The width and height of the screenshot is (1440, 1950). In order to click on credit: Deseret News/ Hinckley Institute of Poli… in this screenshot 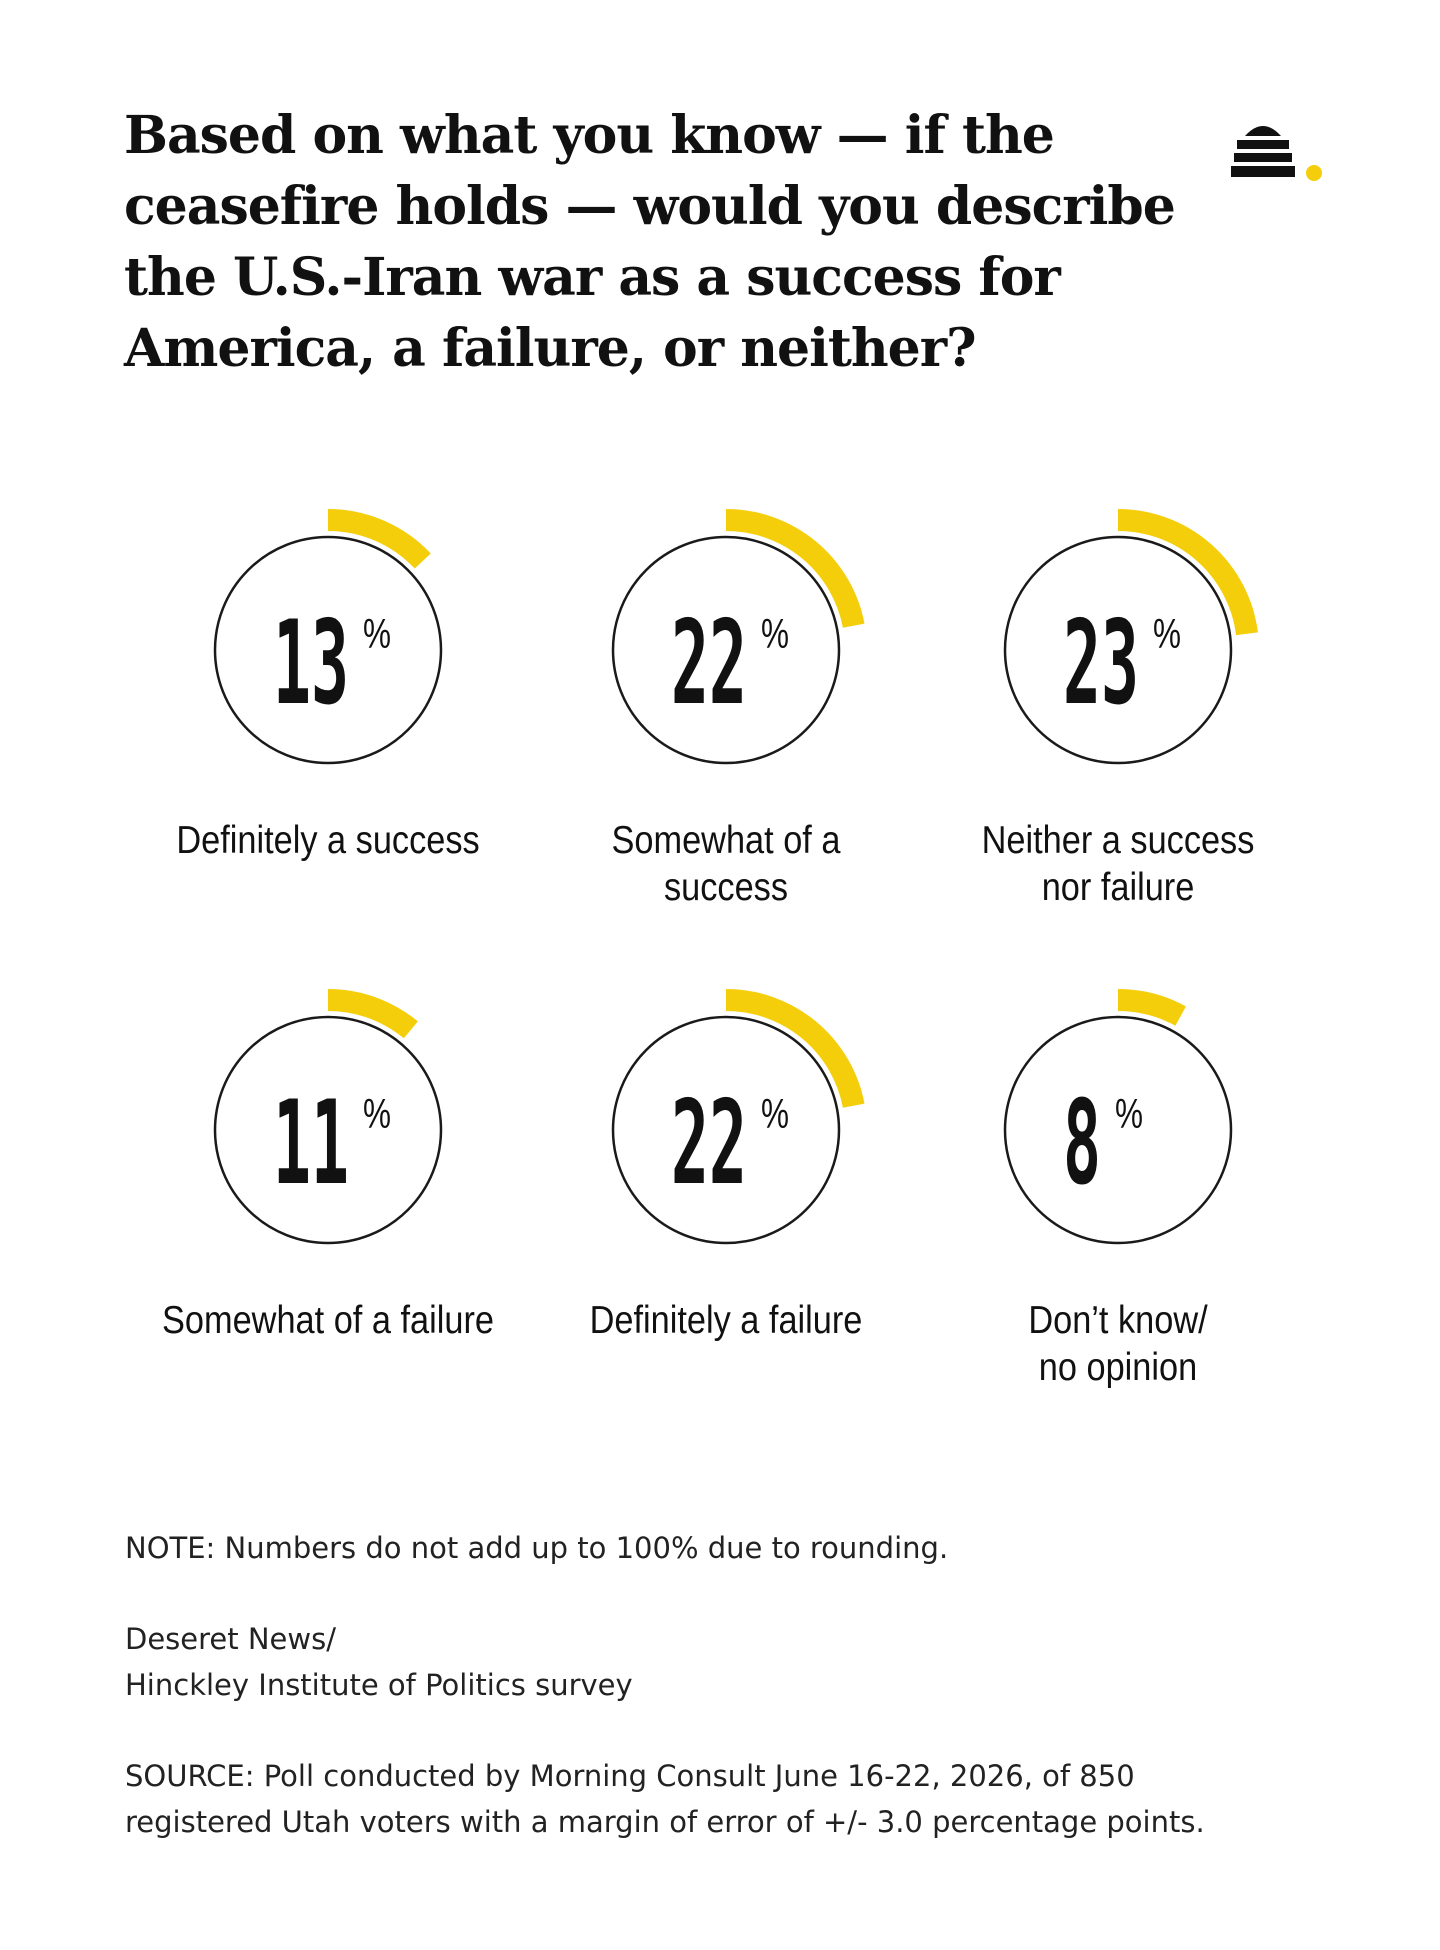, I will do `click(750, 1662)`.